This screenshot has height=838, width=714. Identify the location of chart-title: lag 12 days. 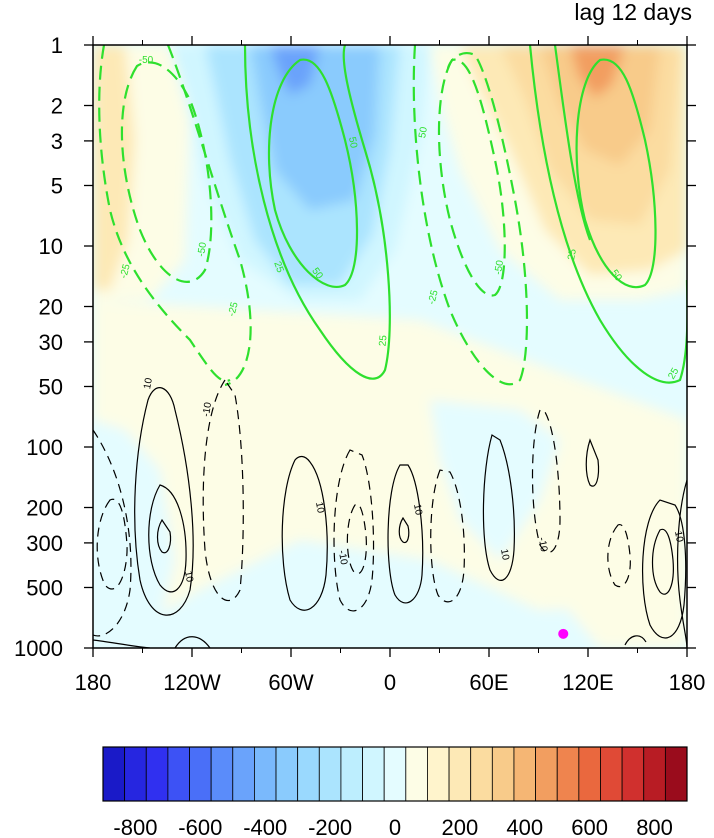
(633, 12).